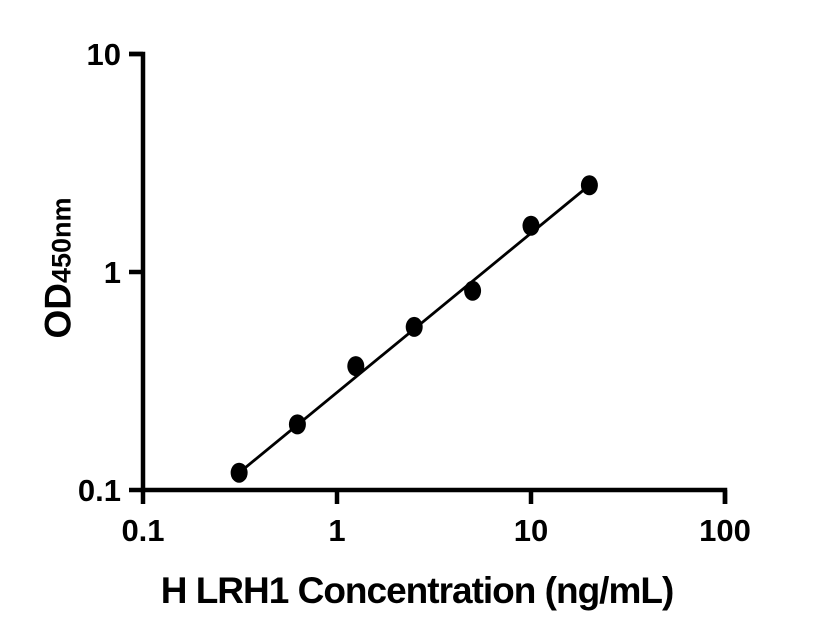 This screenshot has height=640, width=816. Describe the element at coordinates (417, 590) in the screenshot. I see `x-axis-title: H LRH1 Concentration (ng/mL)` at that location.